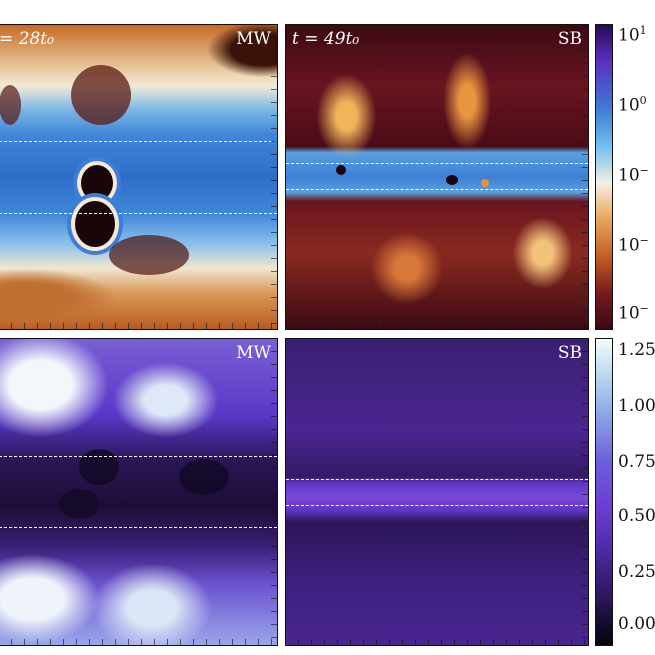 The height and width of the screenshot is (655, 655). Describe the element at coordinates (636, 516) in the screenshot. I see `colorbar-tick-label: 0.50` at that location.